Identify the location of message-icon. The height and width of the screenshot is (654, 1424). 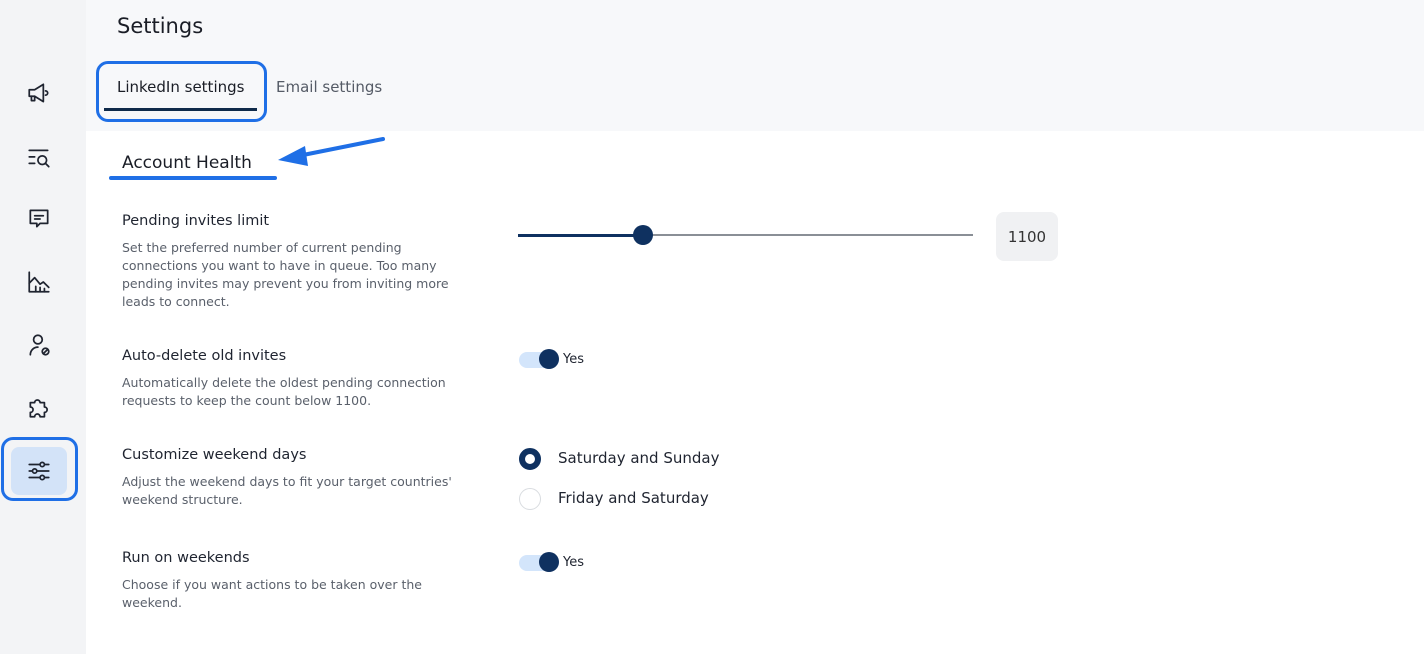
(39, 218).